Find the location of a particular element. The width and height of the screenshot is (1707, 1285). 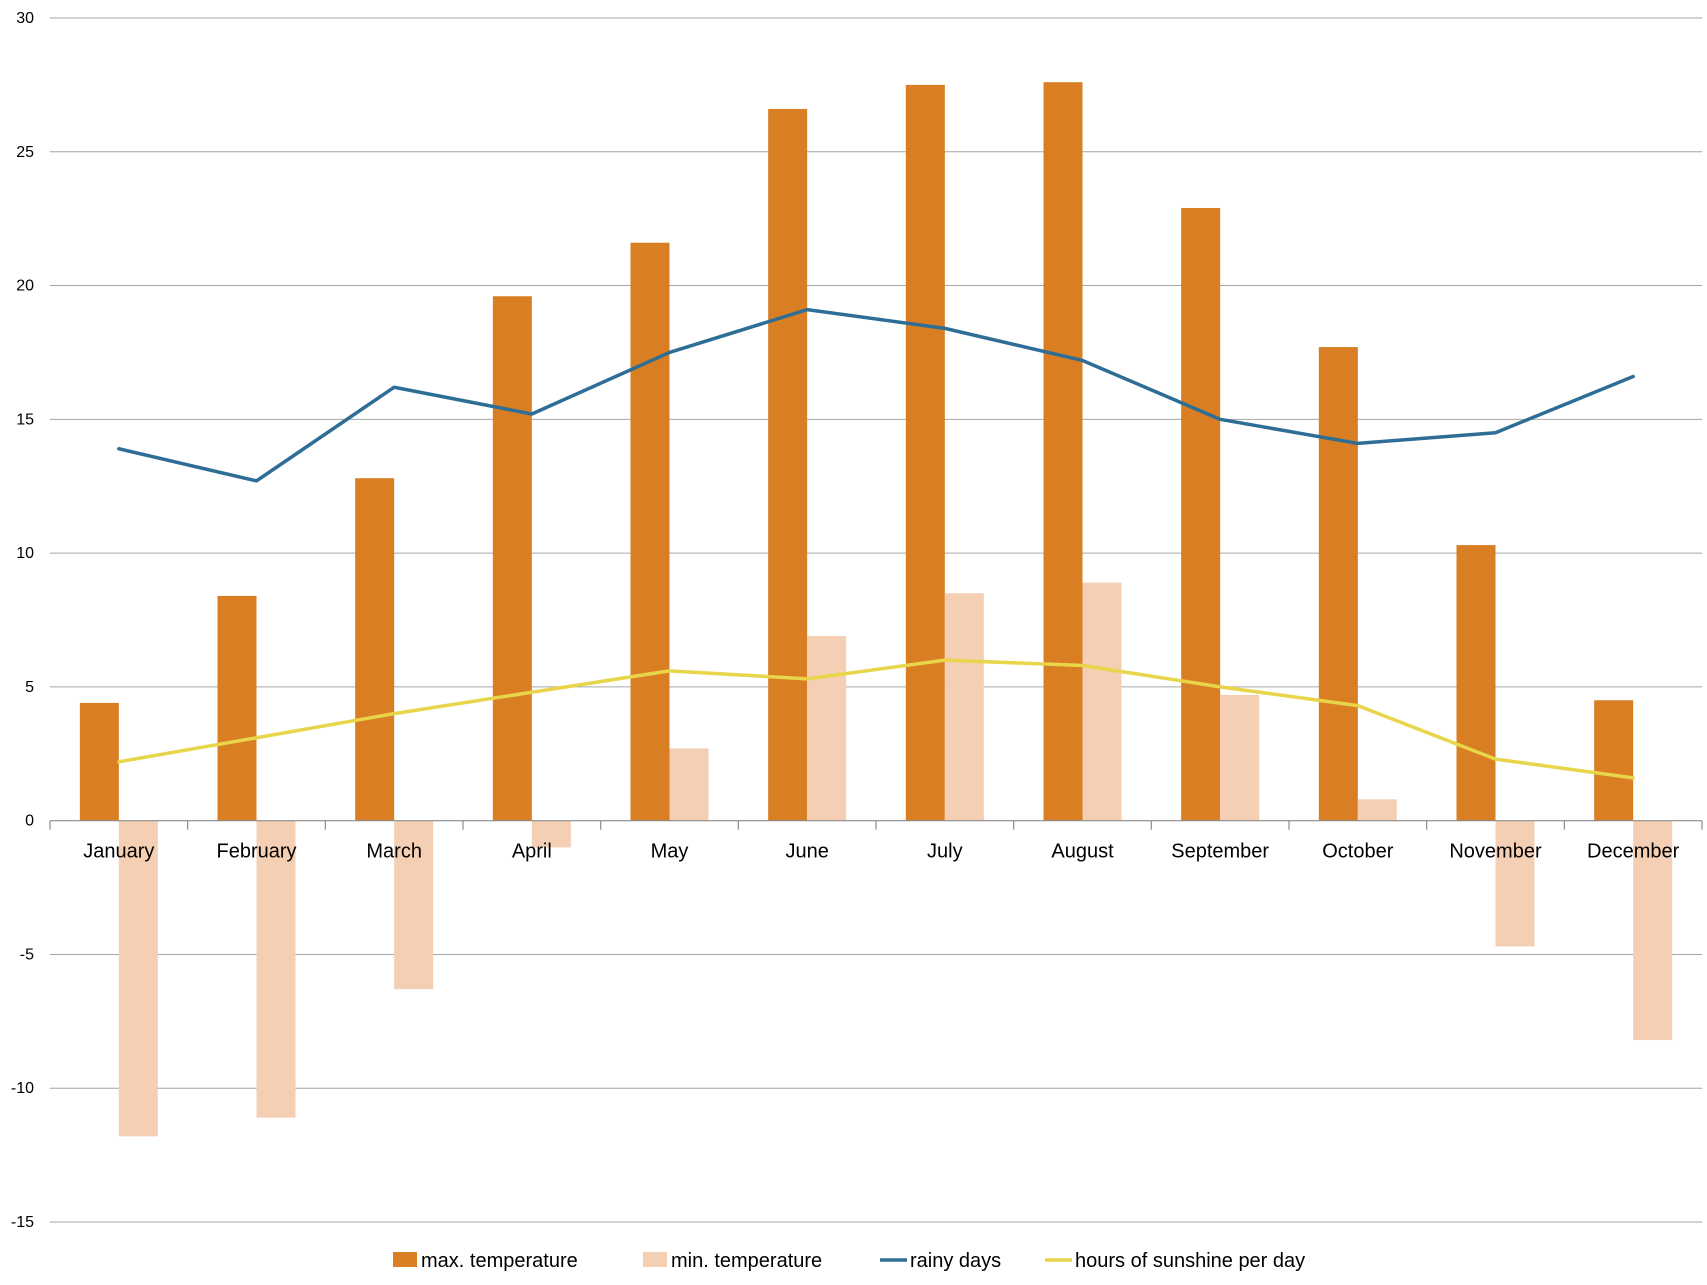

legend-label: hours of sunshine per day is located at coordinates (1190, 1261).